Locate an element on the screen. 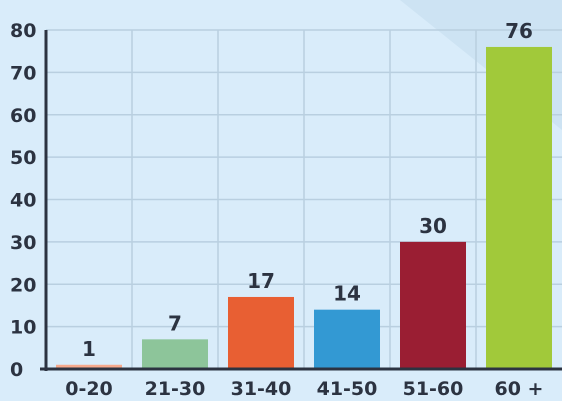 Image resolution: width=562 pixels, height=401 pixels. x-tick-label: 21-30 is located at coordinates (175, 389).